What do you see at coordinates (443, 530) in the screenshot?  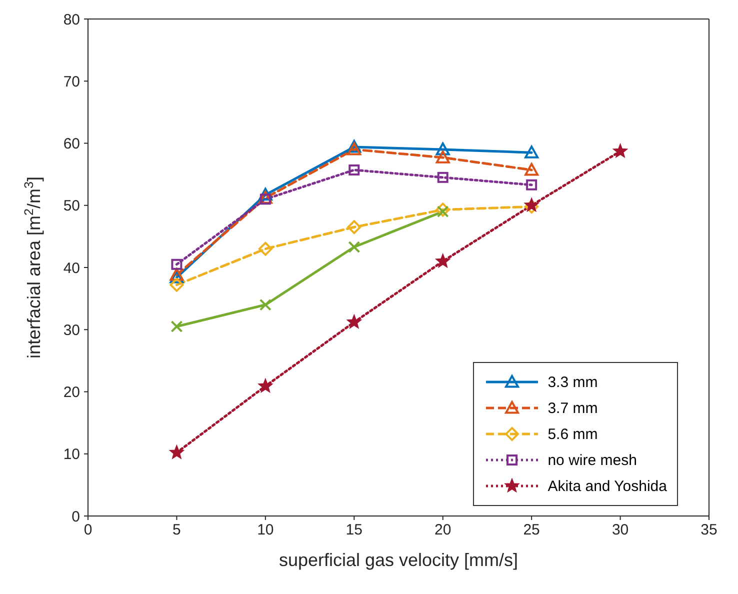 I see `x-tick-label: 20` at bounding box center [443, 530].